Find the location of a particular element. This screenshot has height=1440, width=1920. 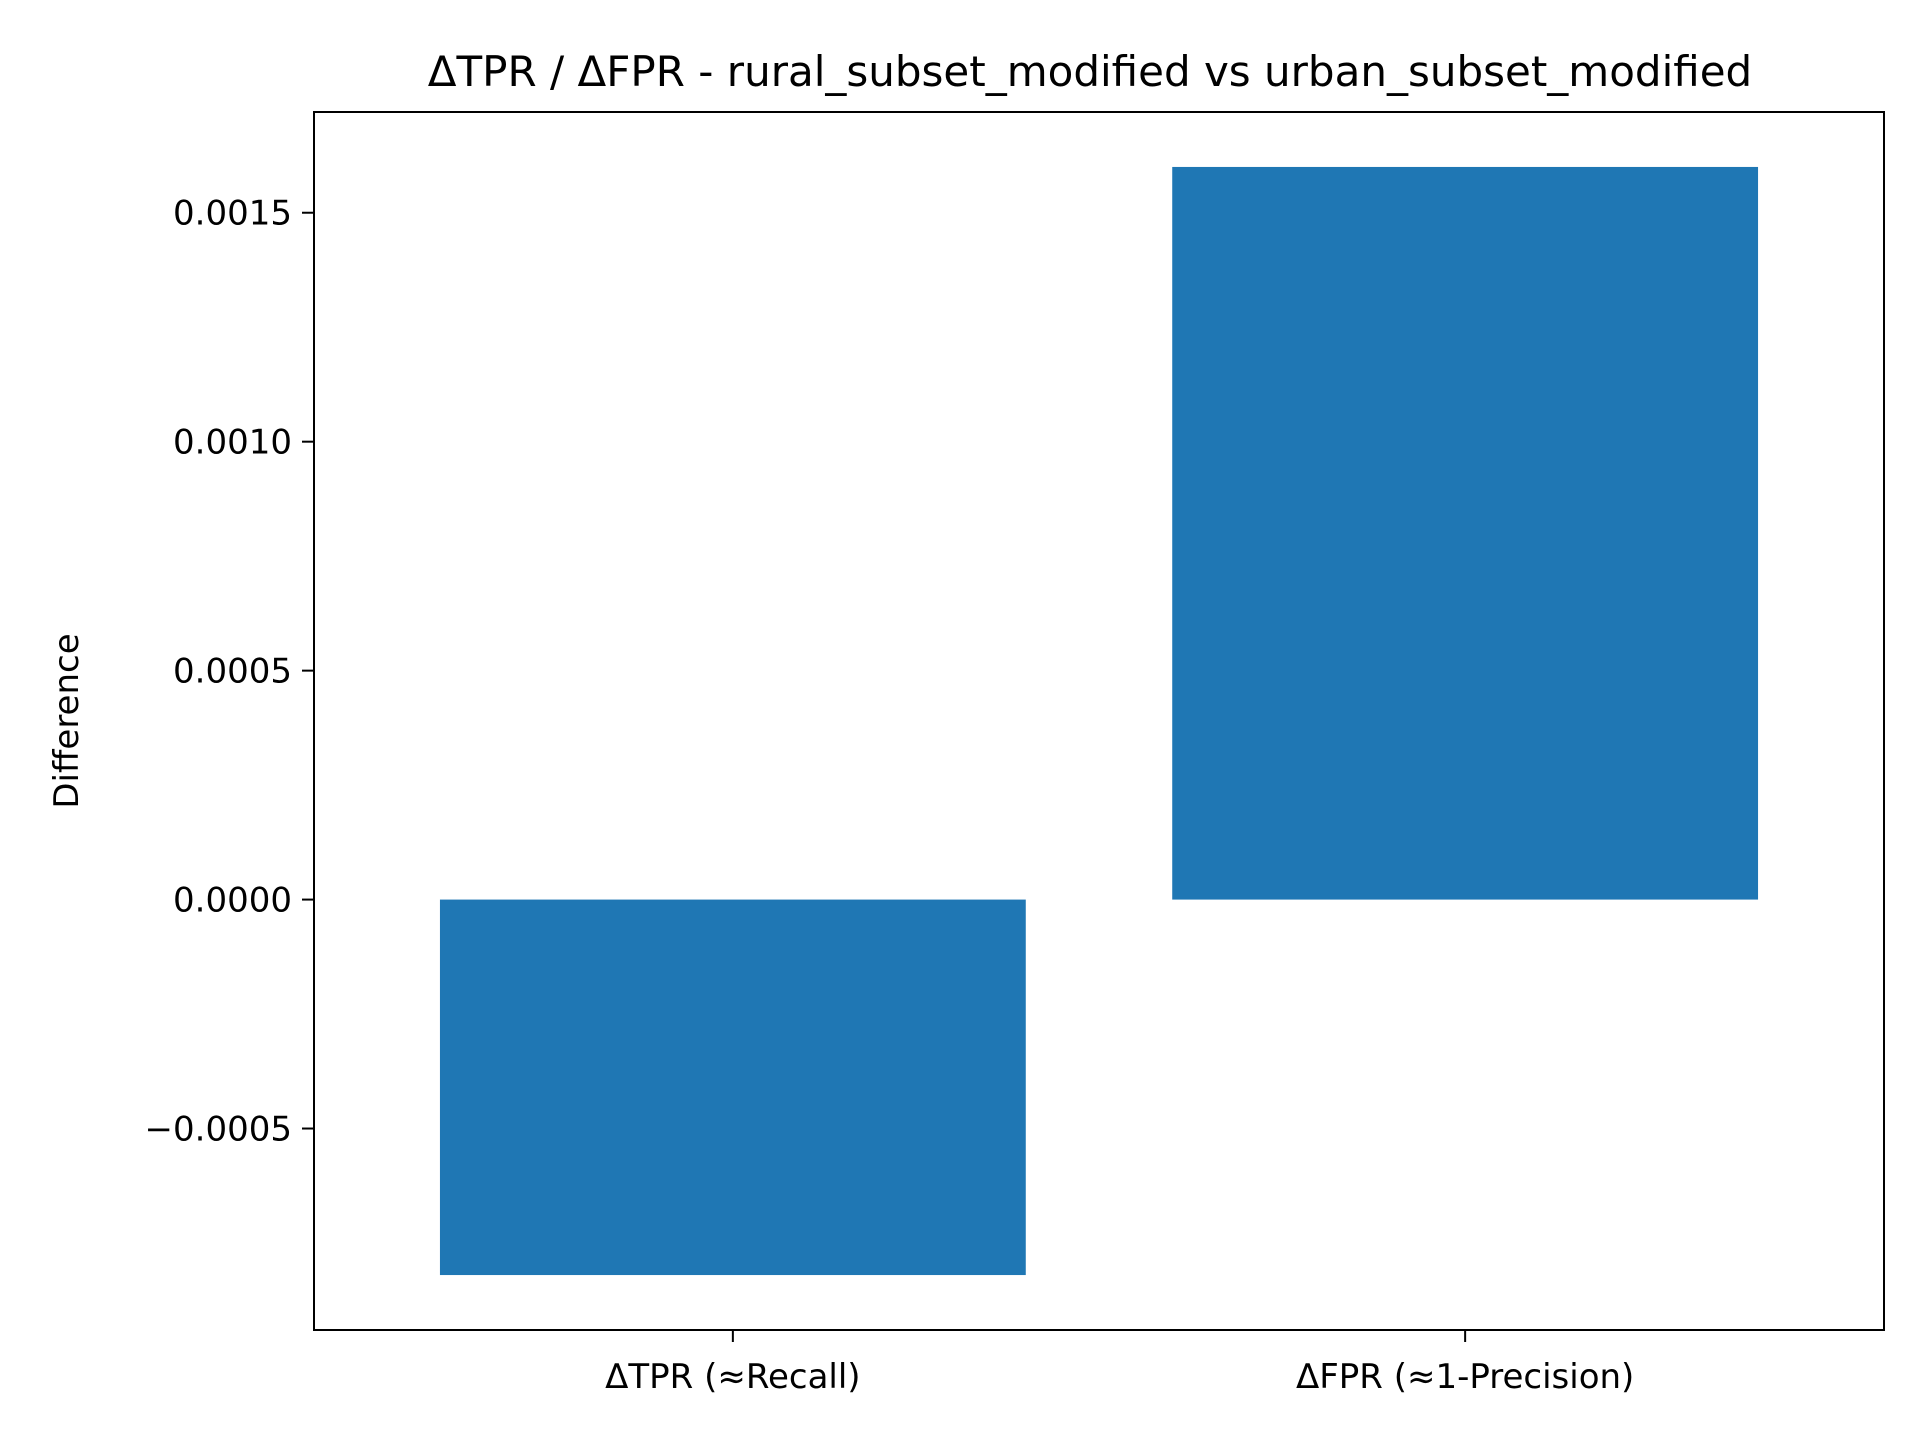

y-axis-label: Difference is located at coordinates (67, 720).